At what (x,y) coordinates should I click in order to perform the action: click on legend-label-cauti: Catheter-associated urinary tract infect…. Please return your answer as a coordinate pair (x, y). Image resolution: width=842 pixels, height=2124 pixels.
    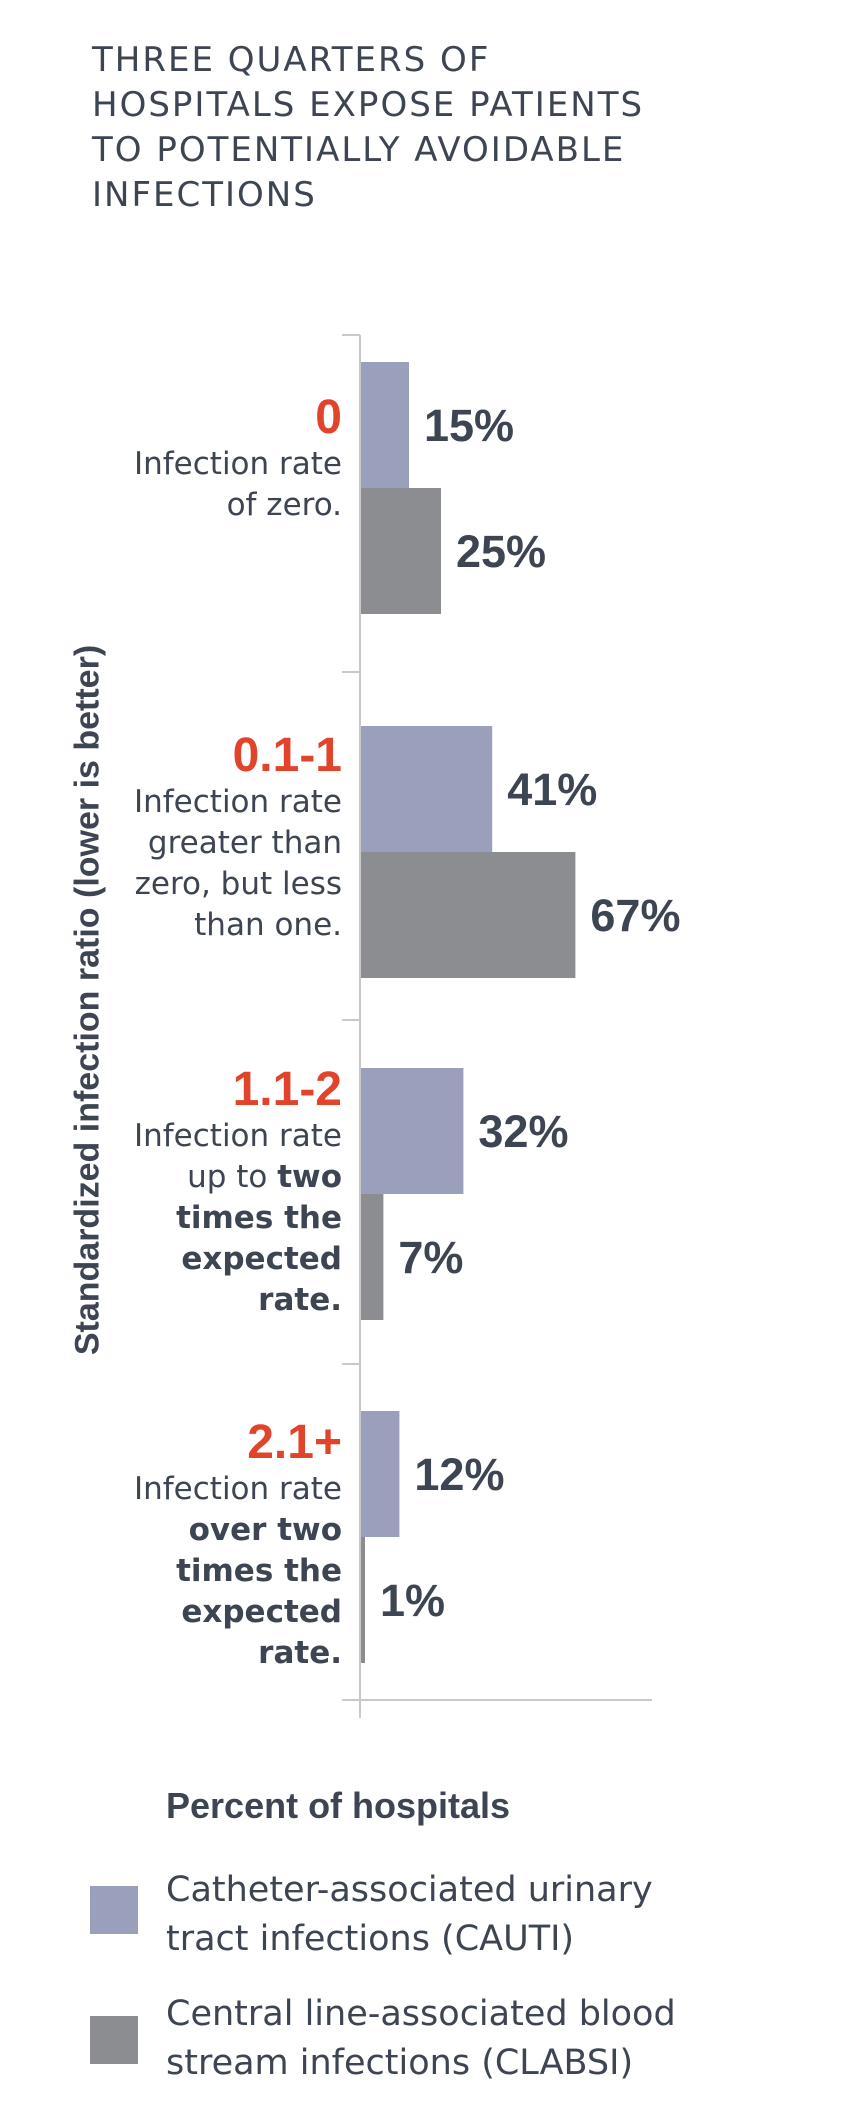
    Looking at the image, I should click on (446, 1915).